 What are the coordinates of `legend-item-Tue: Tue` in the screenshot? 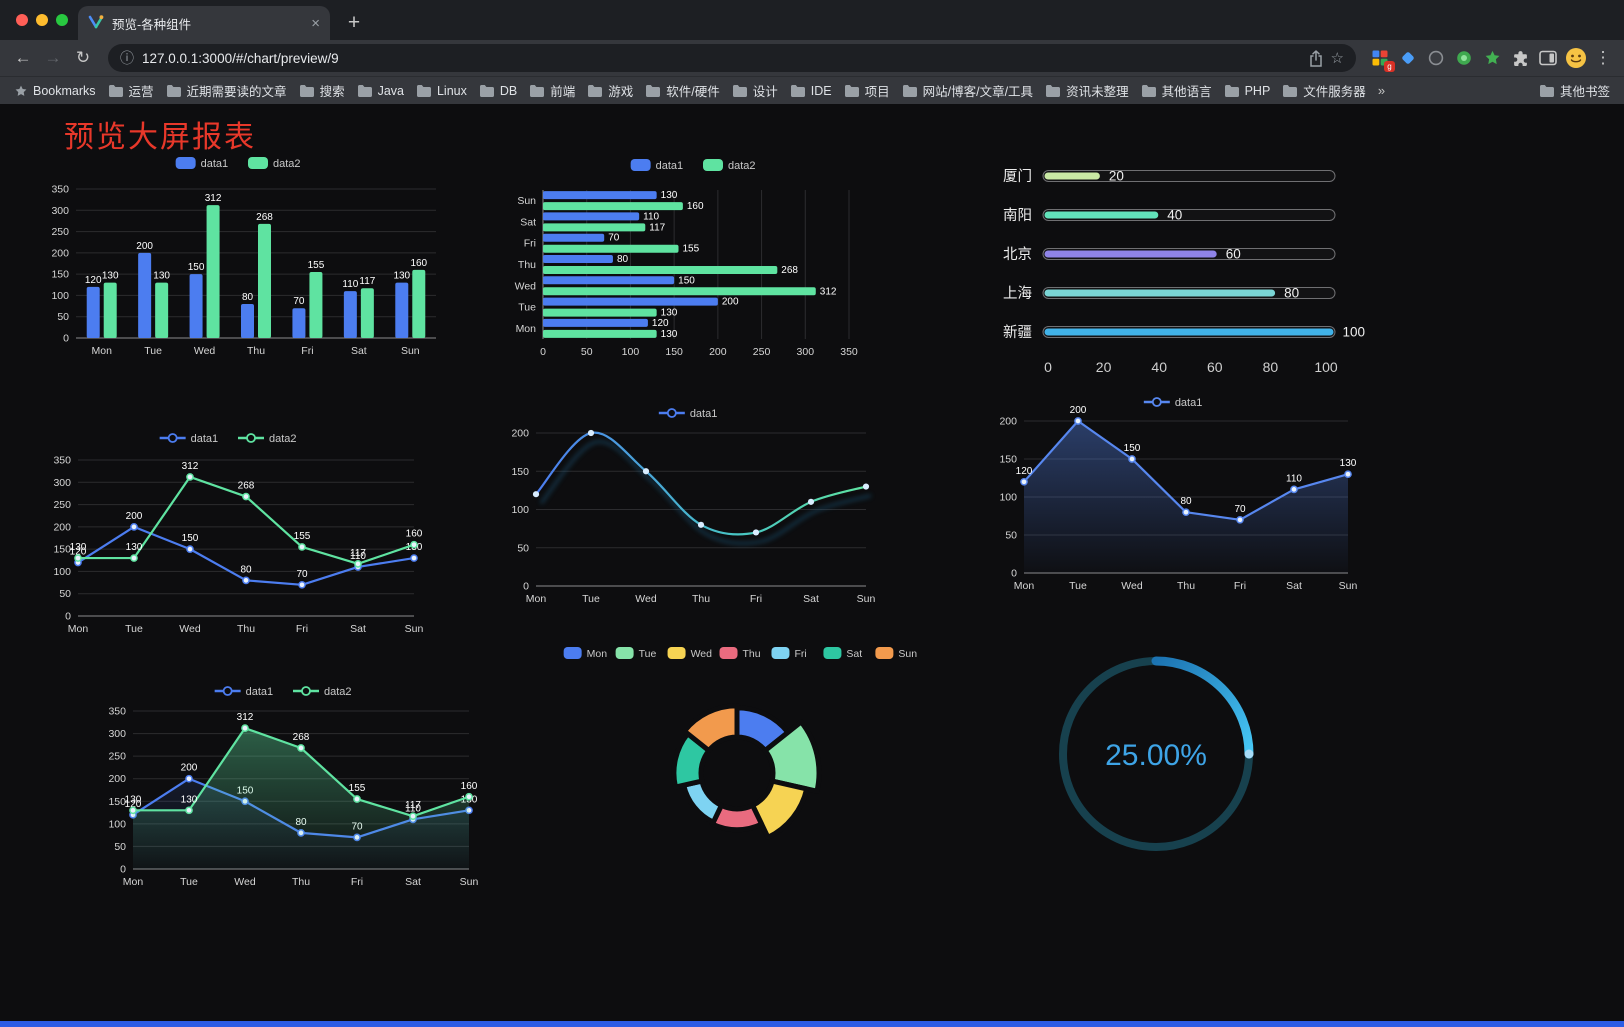 It's located at (636, 653).